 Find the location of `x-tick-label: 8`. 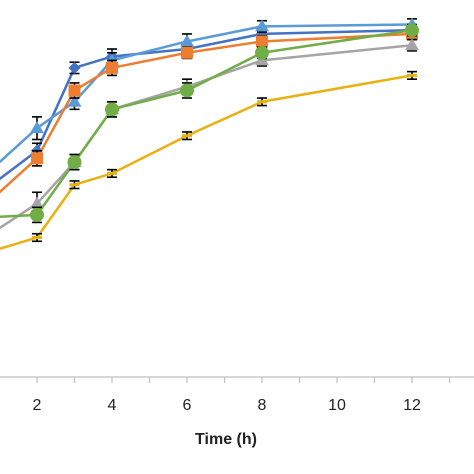

x-tick-label: 8 is located at coordinates (262, 405).